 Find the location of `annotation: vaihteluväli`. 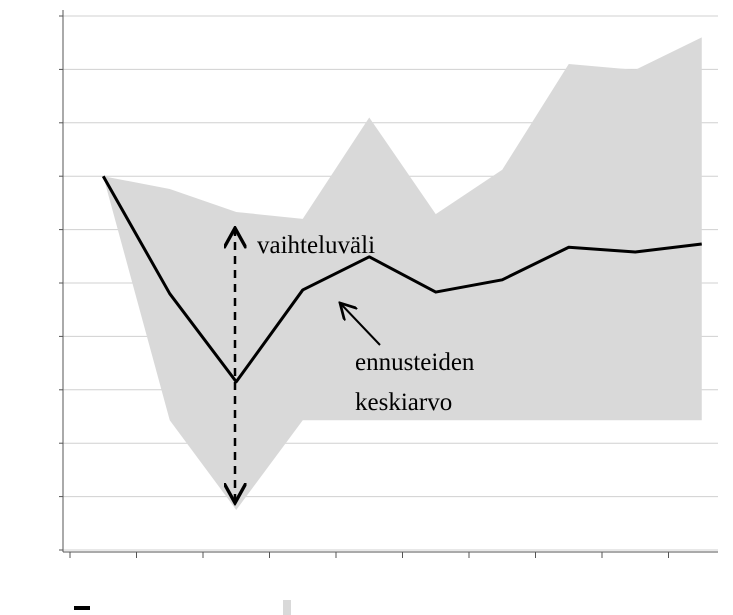

annotation: vaihteluväli is located at coordinates (316, 245).